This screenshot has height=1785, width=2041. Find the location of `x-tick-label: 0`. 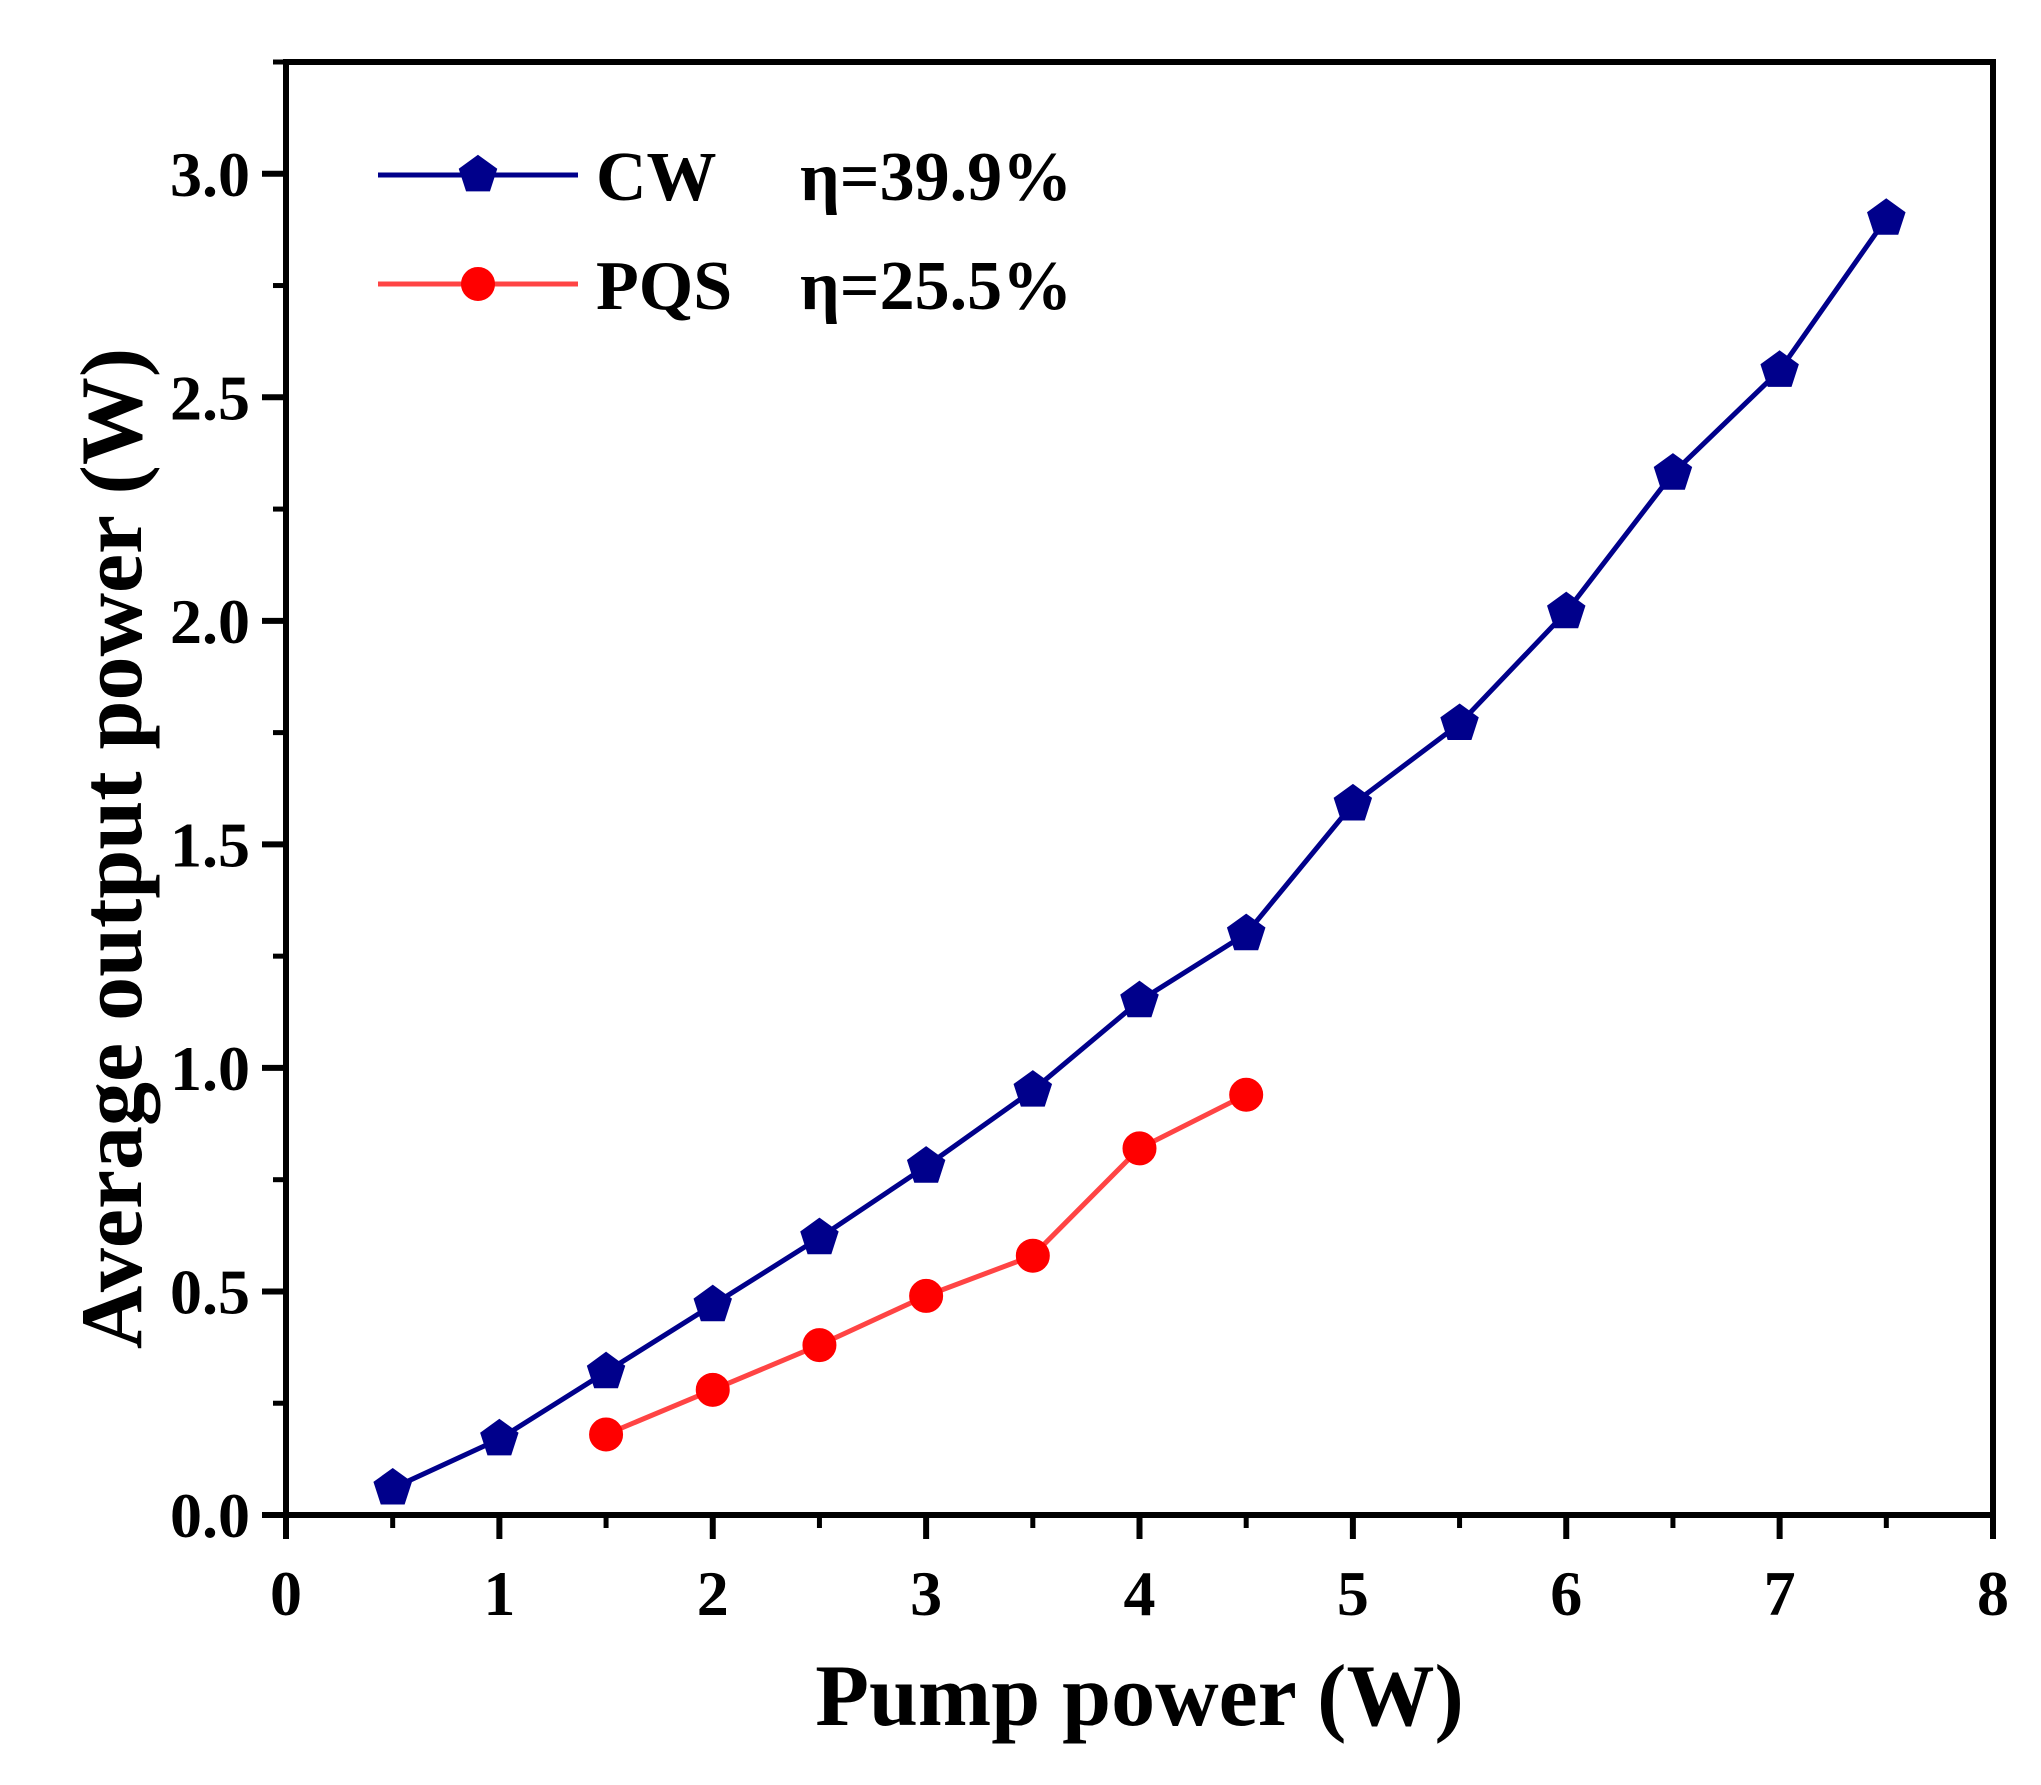

x-tick-label: 0 is located at coordinates (286, 1593).